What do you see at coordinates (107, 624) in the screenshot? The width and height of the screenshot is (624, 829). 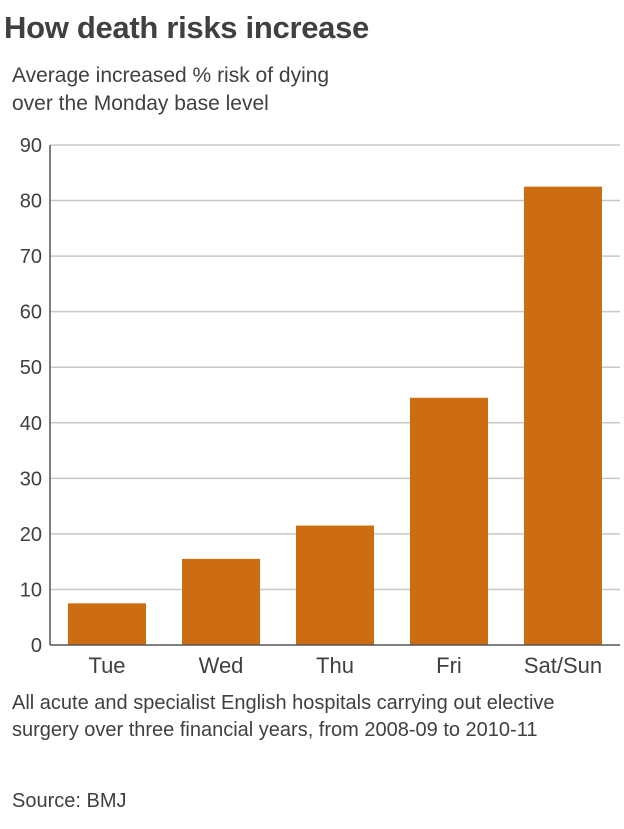 I see `bar-tue` at bounding box center [107, 624].